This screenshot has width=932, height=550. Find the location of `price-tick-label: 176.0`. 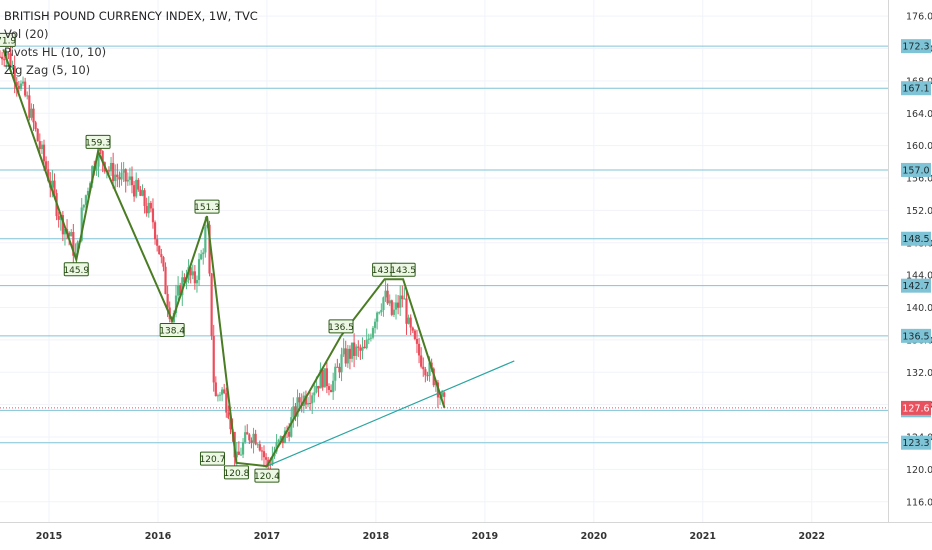

price-tick-label: 176.0 is located at coordinates (919, 17).